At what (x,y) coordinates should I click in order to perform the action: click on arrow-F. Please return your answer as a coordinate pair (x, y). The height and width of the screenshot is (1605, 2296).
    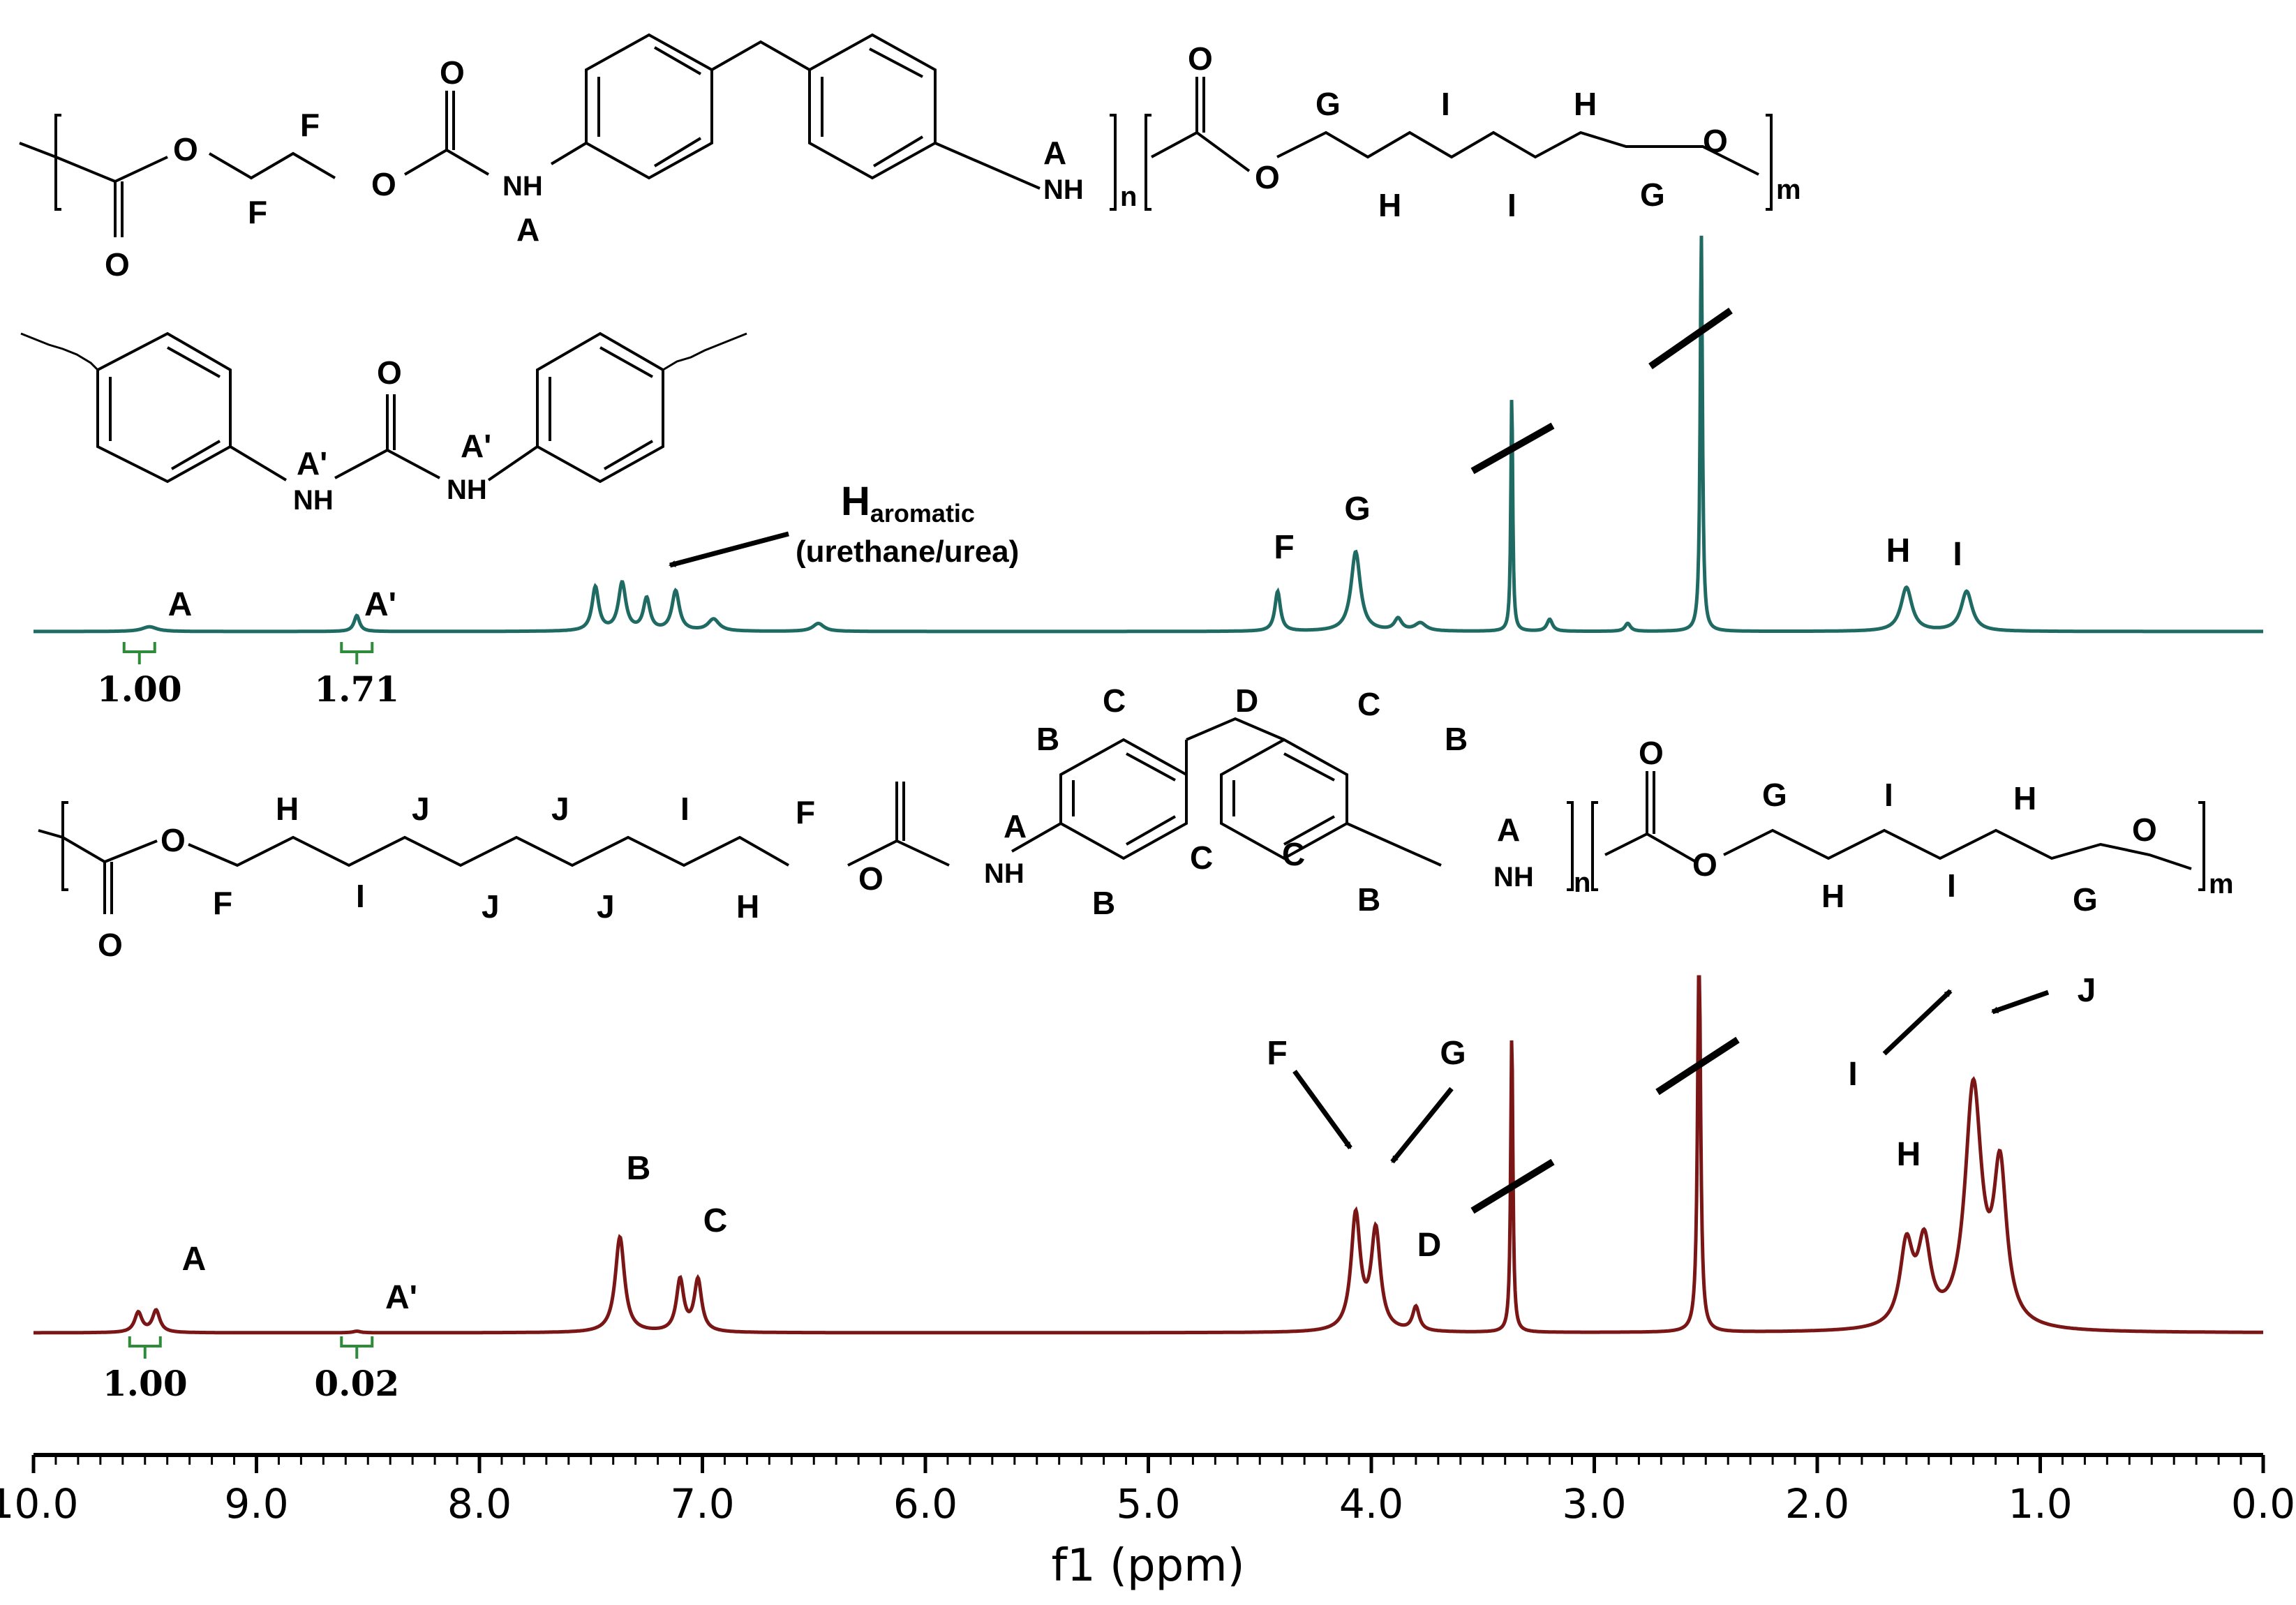
    Looking at the image, I should click on (1322, 1109).